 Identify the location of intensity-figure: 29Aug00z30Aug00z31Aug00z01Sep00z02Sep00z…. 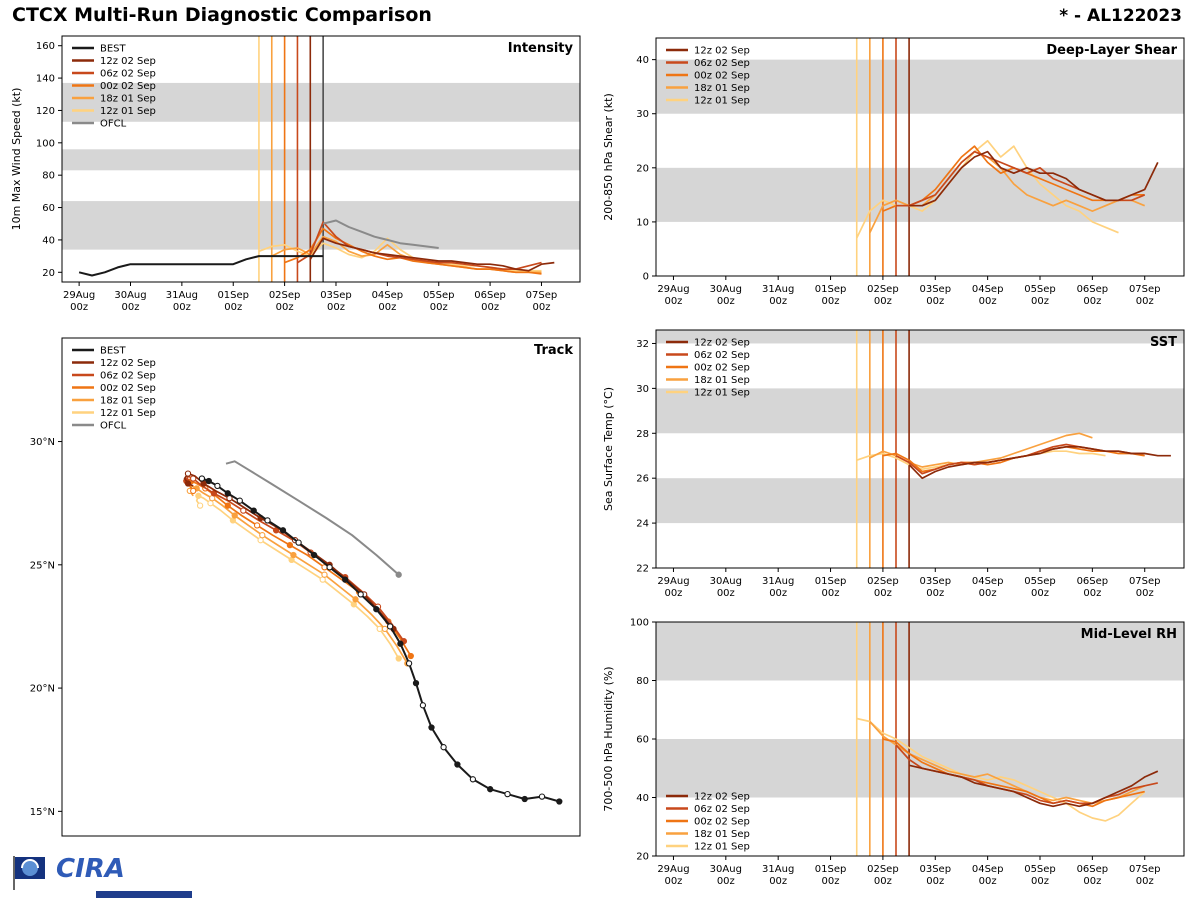
(295, 174).